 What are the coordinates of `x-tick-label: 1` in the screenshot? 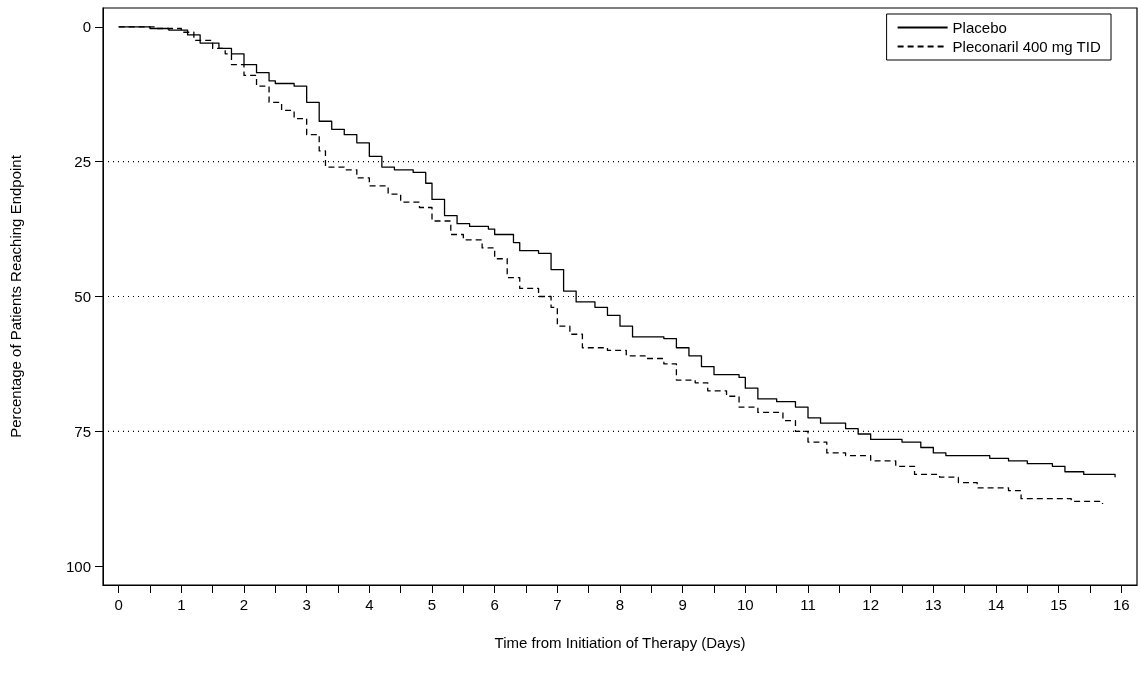 It's located at (181, 604).